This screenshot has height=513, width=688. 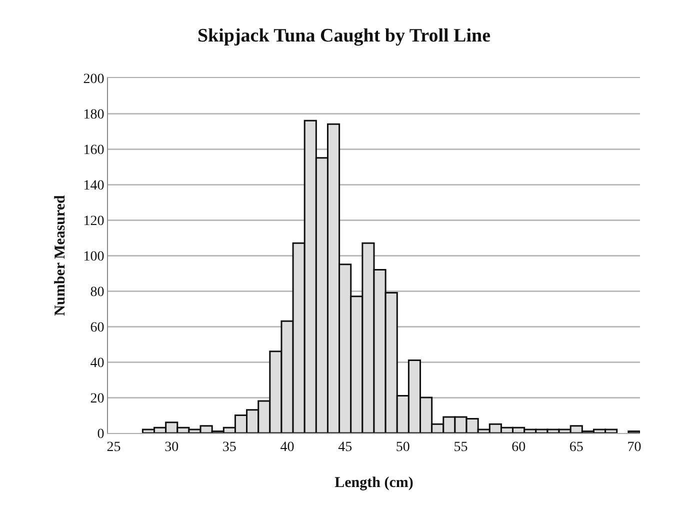 What do you see at coordinates (403, 447) in the screenshot?
I see `x-tick-label: 50` at bounding box center [403, 447].